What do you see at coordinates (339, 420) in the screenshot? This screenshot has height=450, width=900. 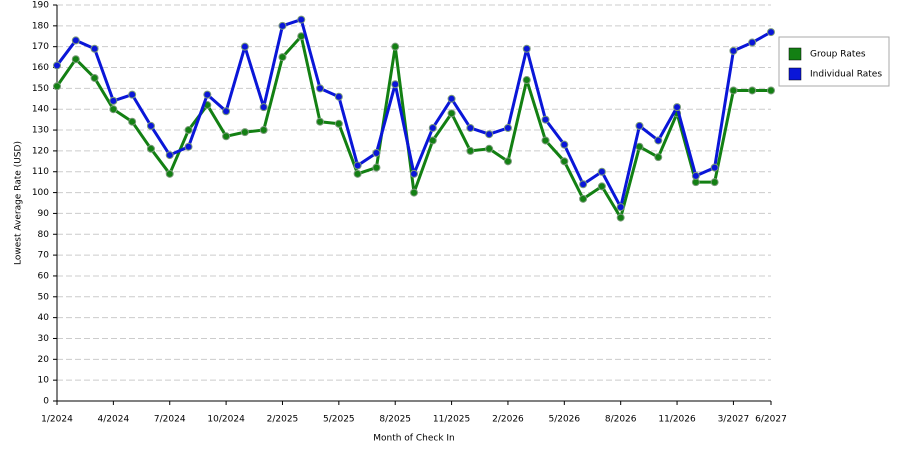 I see `x-tick-label: 5/2025` at bounding box center [339, 420].